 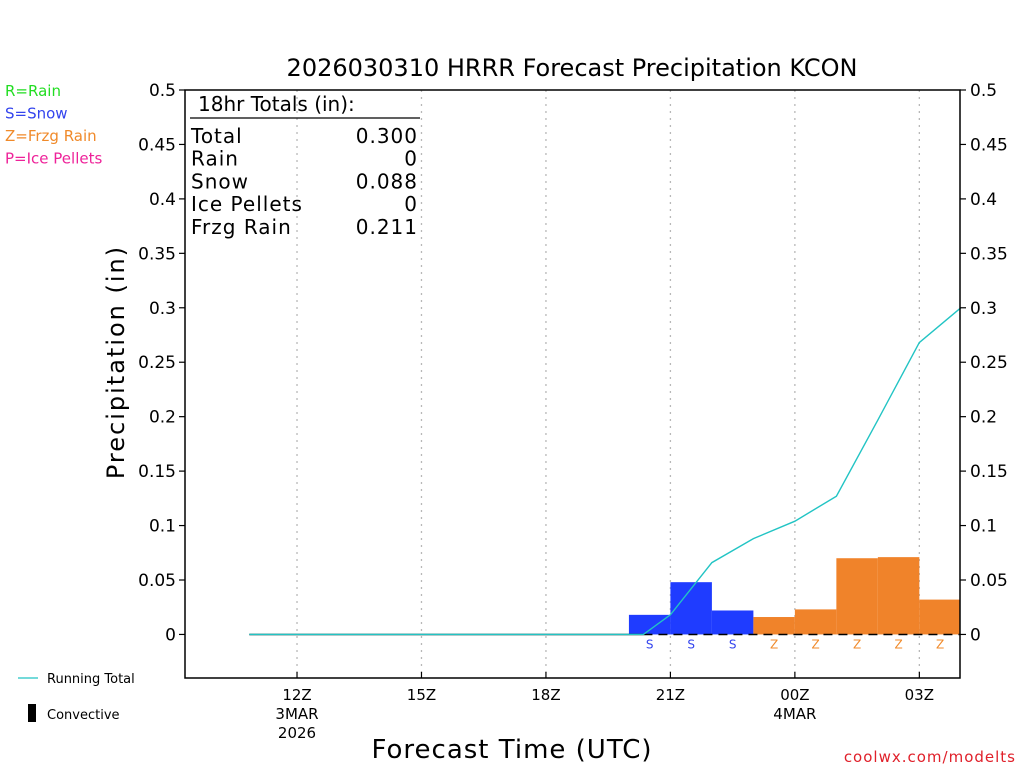 What do you see at coordinates (157, 145) in the screenshot?
I see `y-tick-left-0.45: 0.45` at bounding box center [157, 145].